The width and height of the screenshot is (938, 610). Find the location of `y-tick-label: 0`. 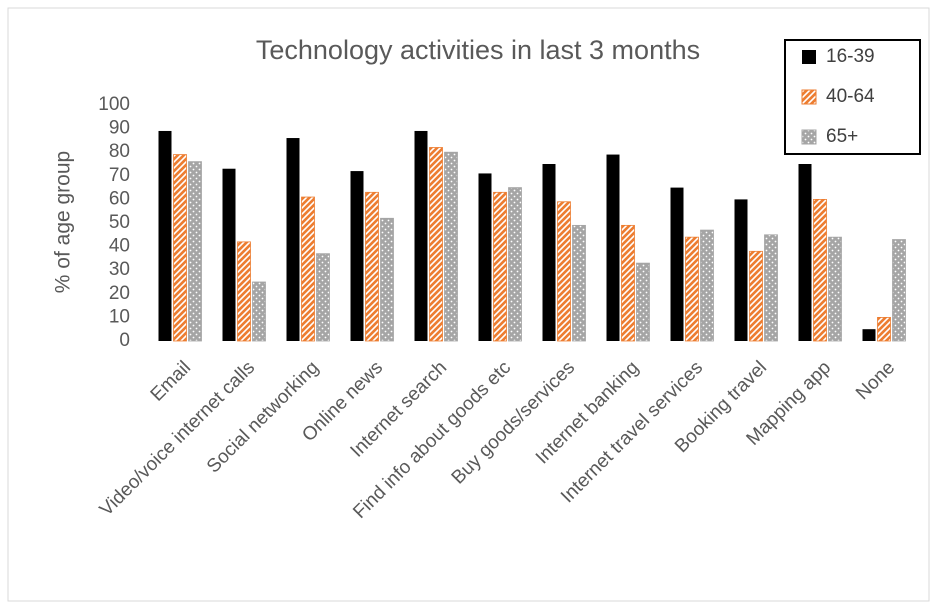

y-tick-label: 0 is located at coordinates (124, 340).